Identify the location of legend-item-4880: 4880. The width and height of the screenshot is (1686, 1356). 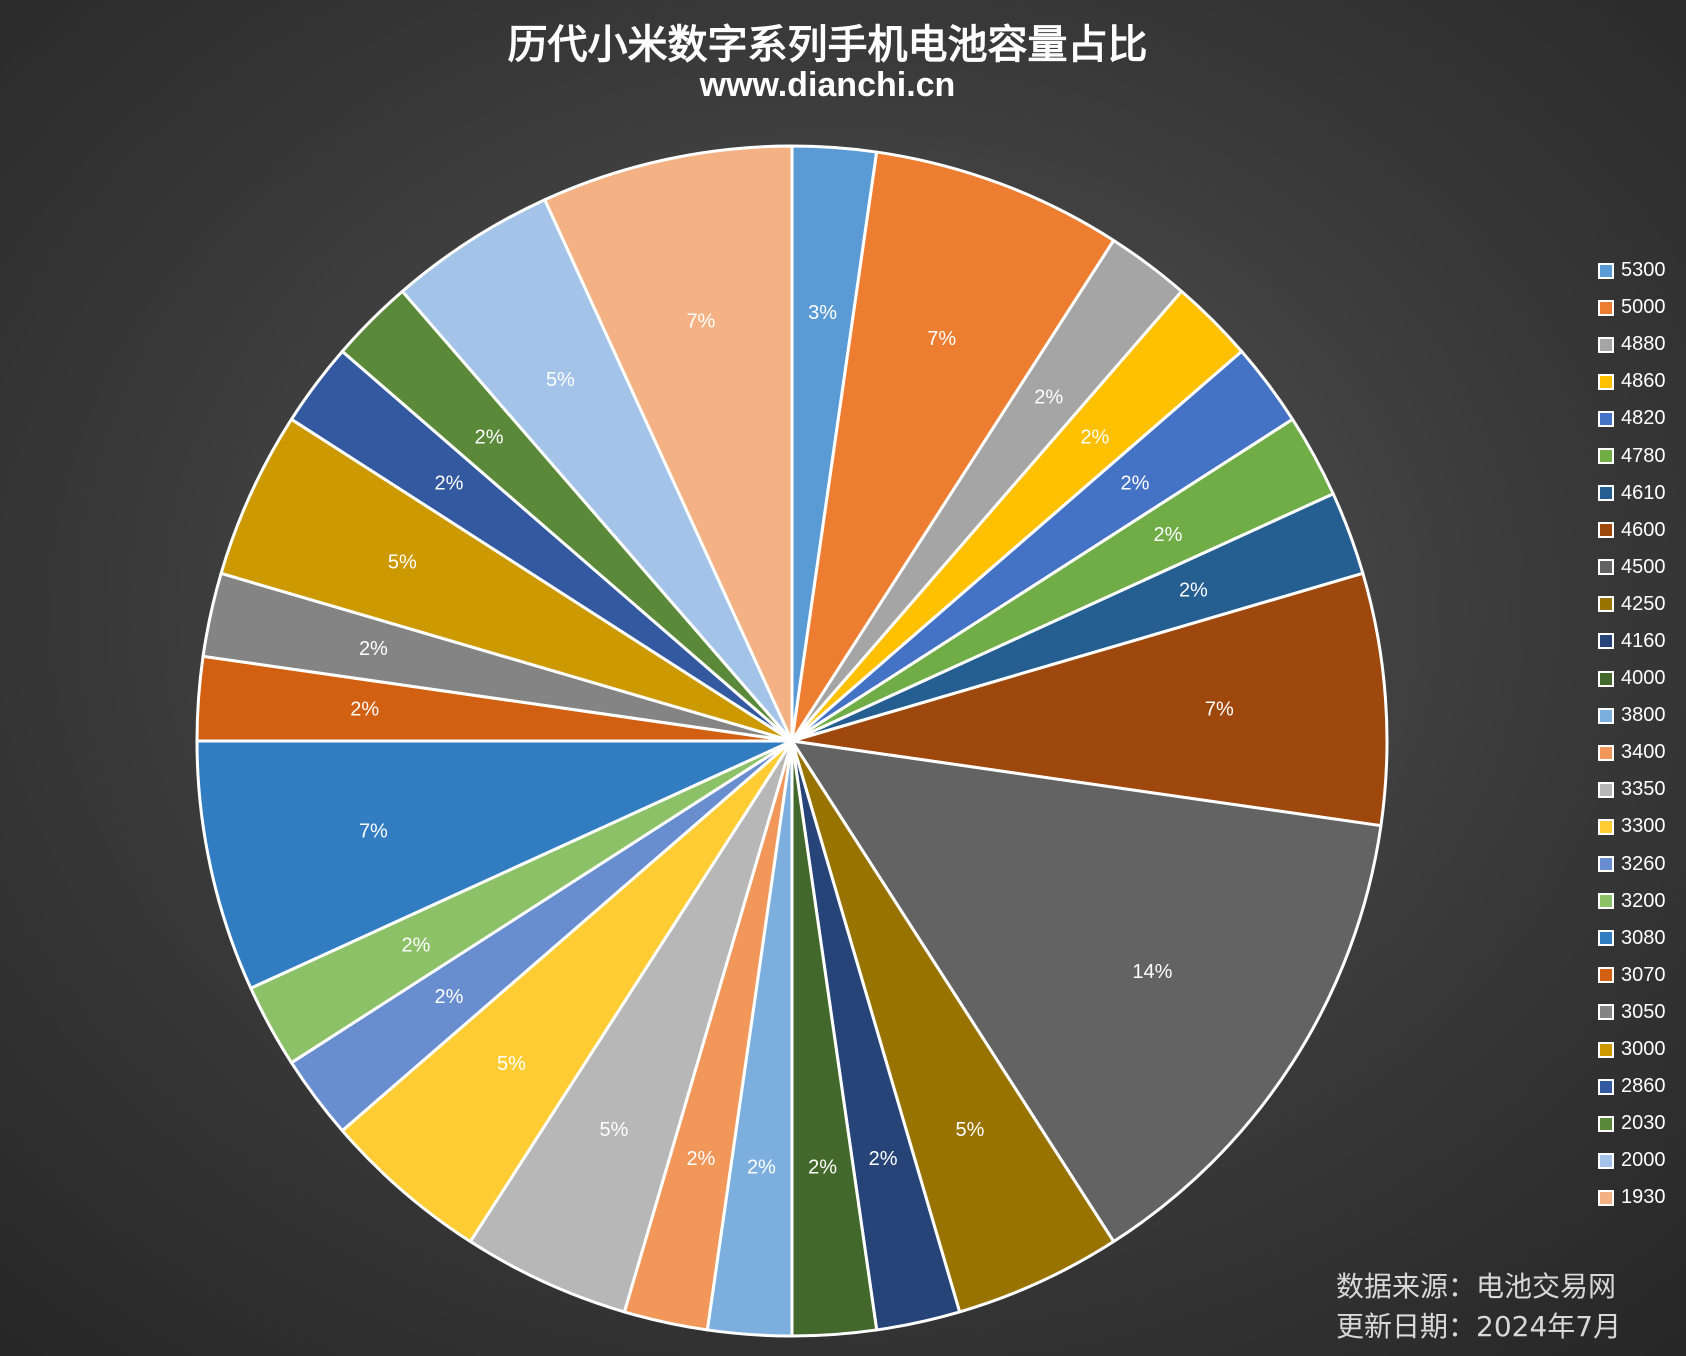
(1638, 344).